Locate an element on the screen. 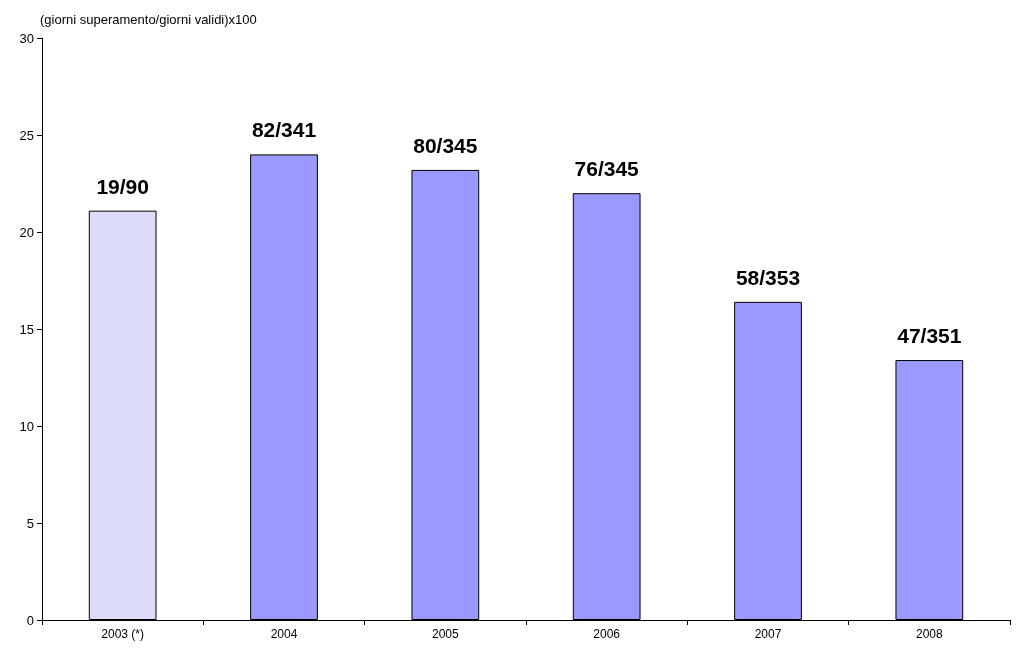 The width and height of the screenshot is (1023, 650). y-tick-label: 20 is located at coordinates (26, 232).